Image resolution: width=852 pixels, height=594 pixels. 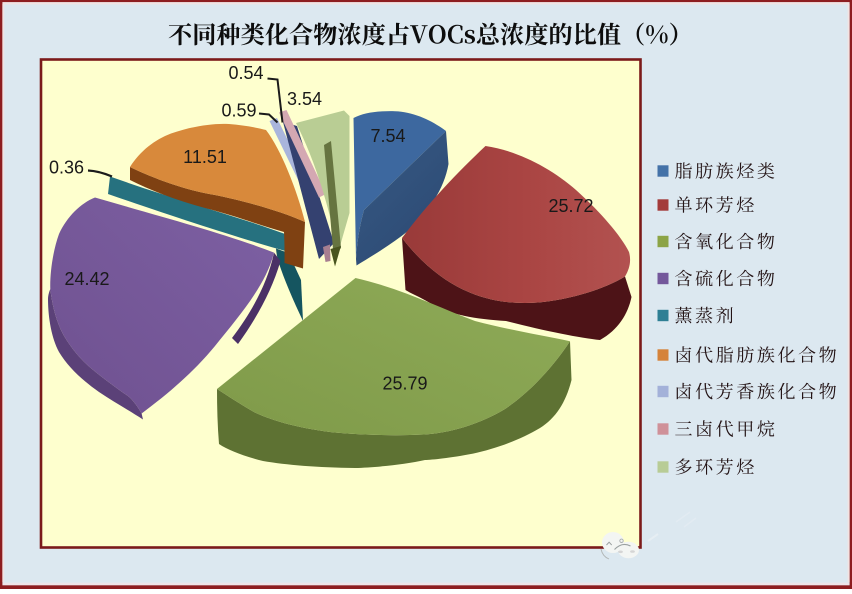 I want to click on svg-text: 7.54, so click(x=387, y=136).